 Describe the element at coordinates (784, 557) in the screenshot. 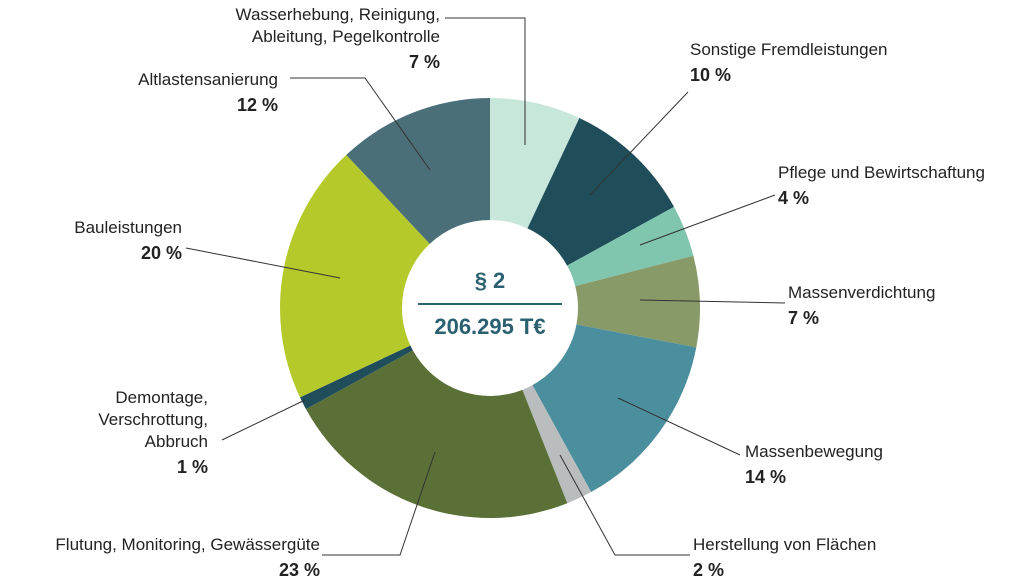

I see `segment-label: Herstellung von Flächen 2 %` at that location.